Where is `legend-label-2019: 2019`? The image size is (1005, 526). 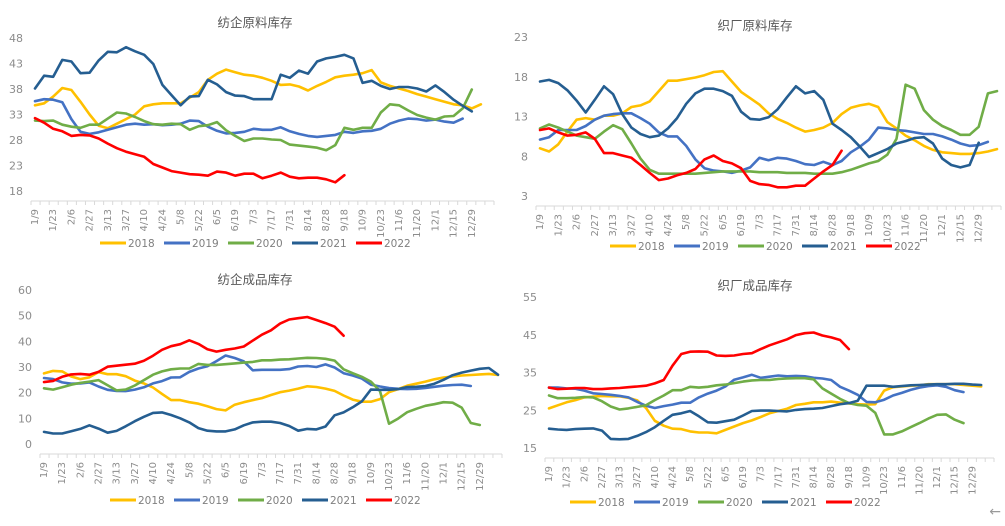
legend-label-2019: 2019 is located at coordinates (205, 244).